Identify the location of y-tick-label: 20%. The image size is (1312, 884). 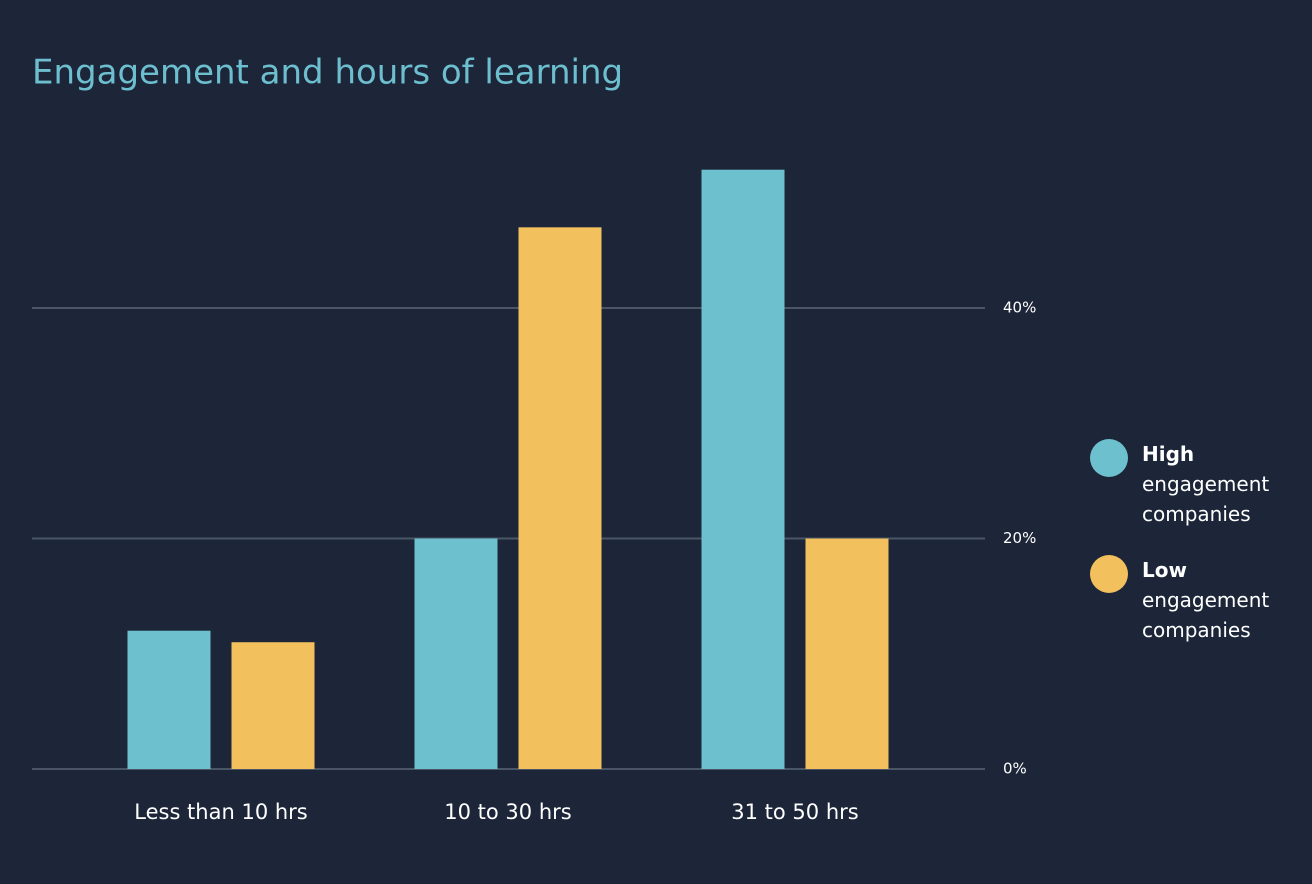
(1019, 538).